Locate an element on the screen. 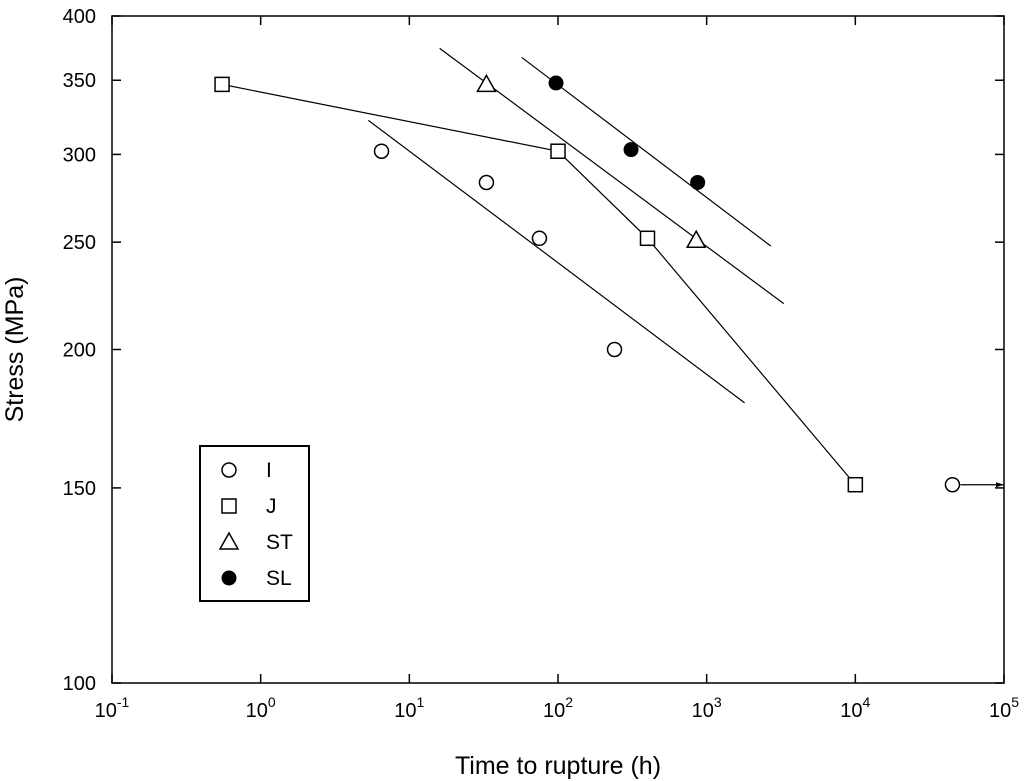  legend-entry: ST is located at coordinates (255, 542).